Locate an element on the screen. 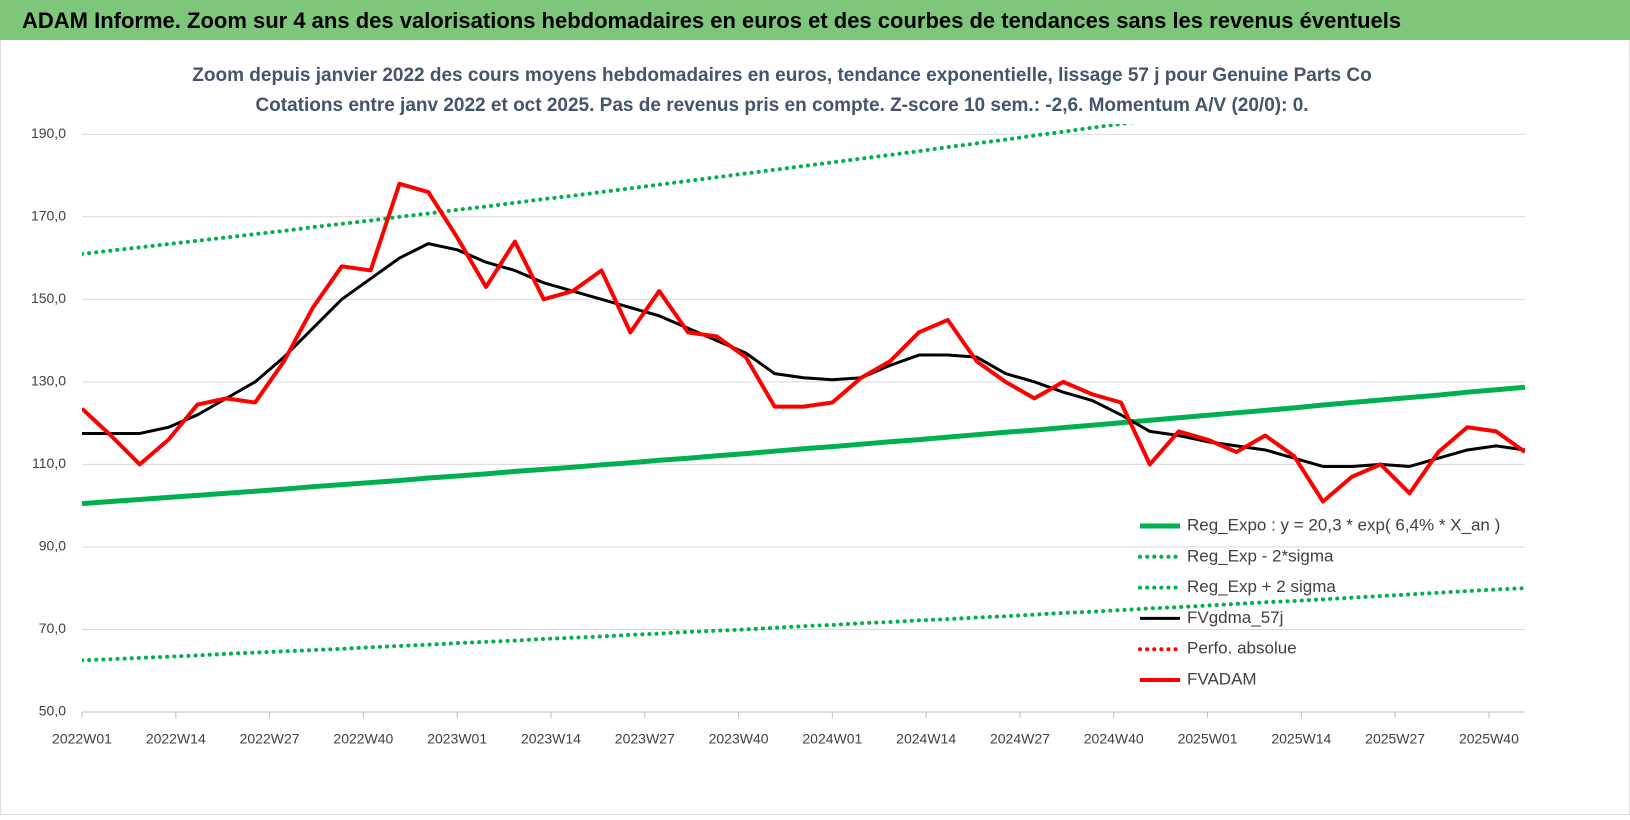  x-tick-label: 2025W40 is located at coordinates (1489, 739).